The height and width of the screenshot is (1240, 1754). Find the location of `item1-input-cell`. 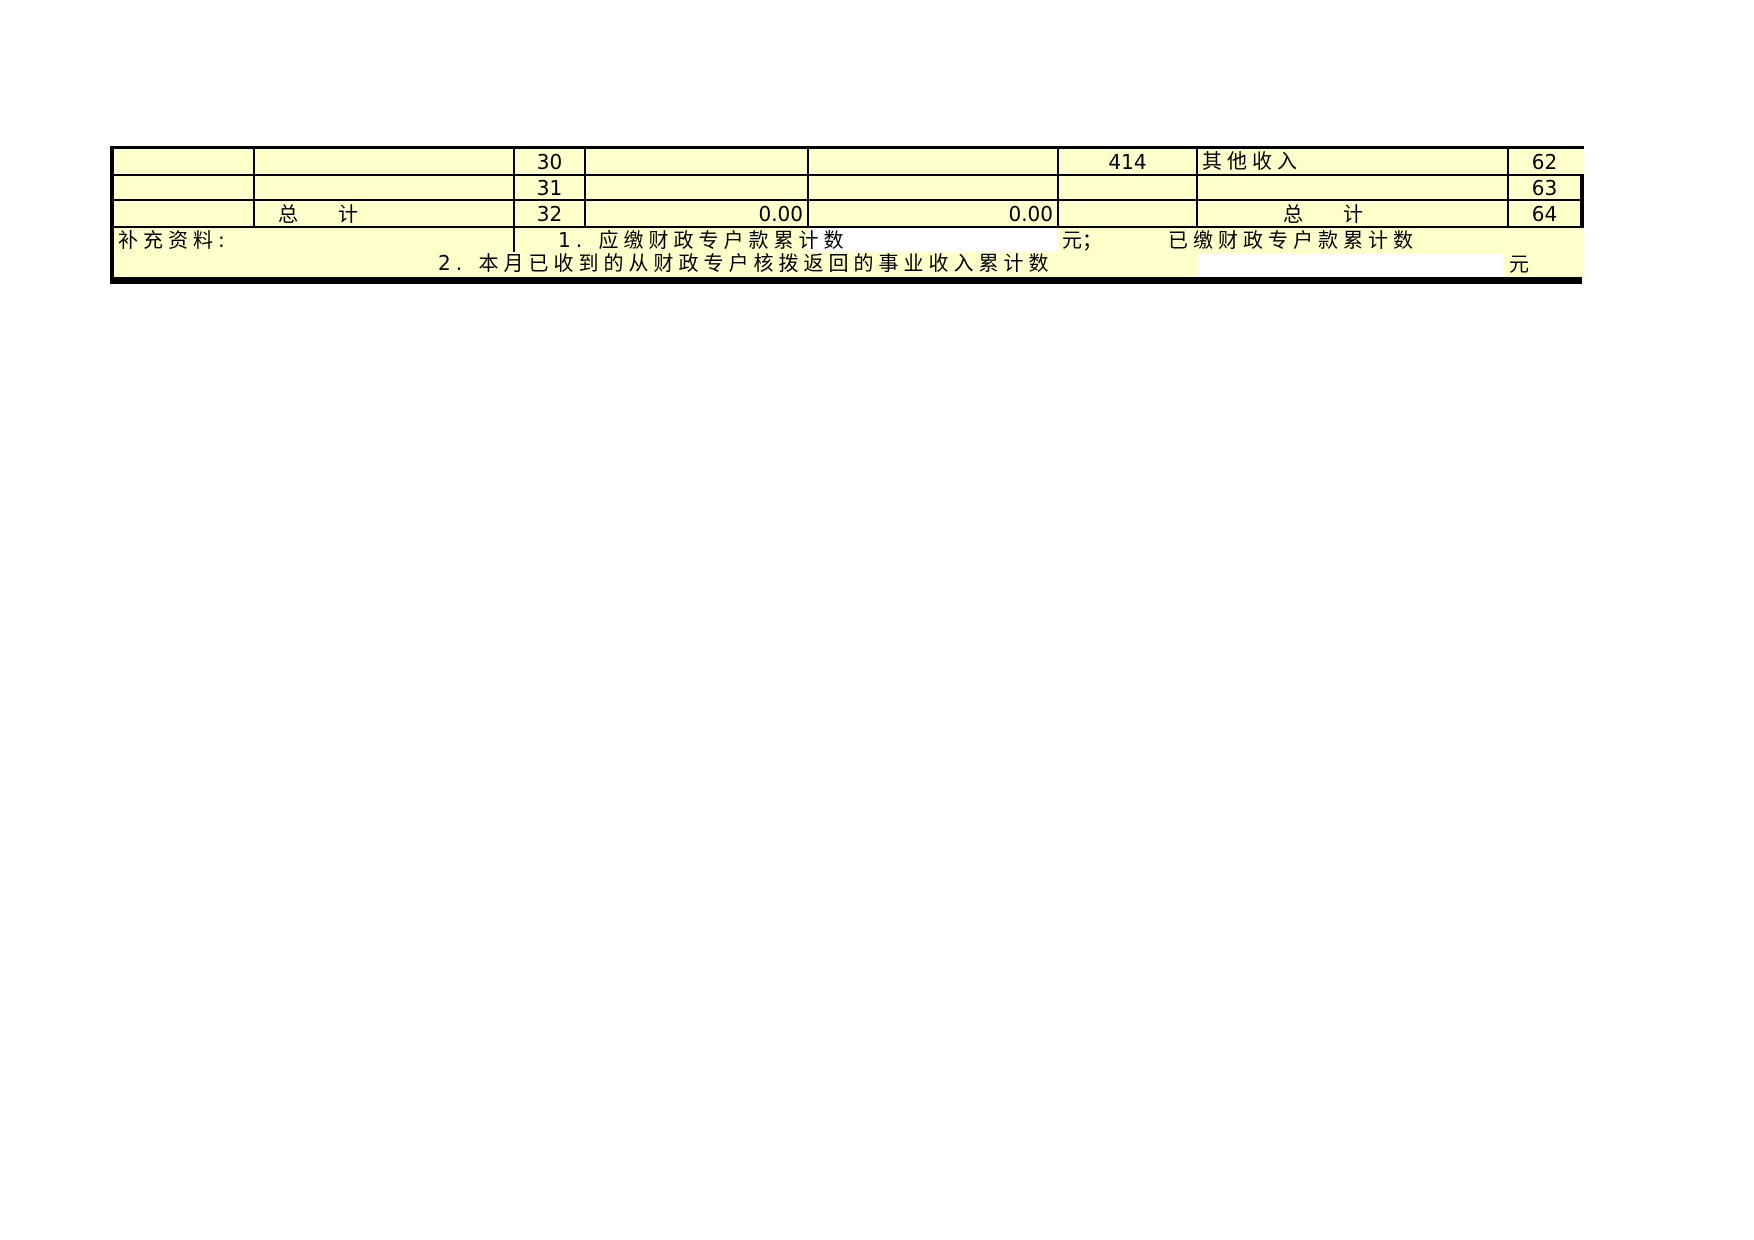

item1-input-cell is located at coordinates (932, 239).